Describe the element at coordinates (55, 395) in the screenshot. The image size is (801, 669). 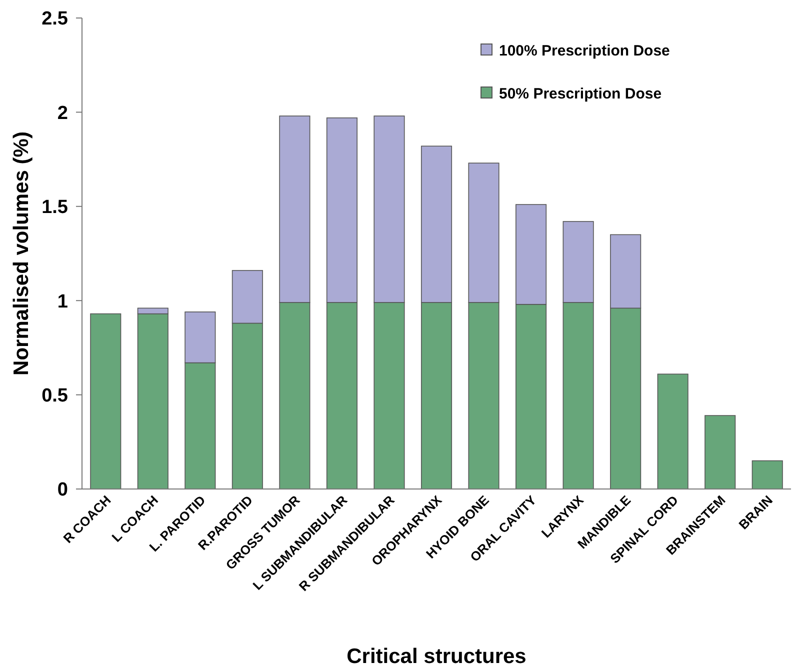
I see `y-tick-label: 0.5` at that location.